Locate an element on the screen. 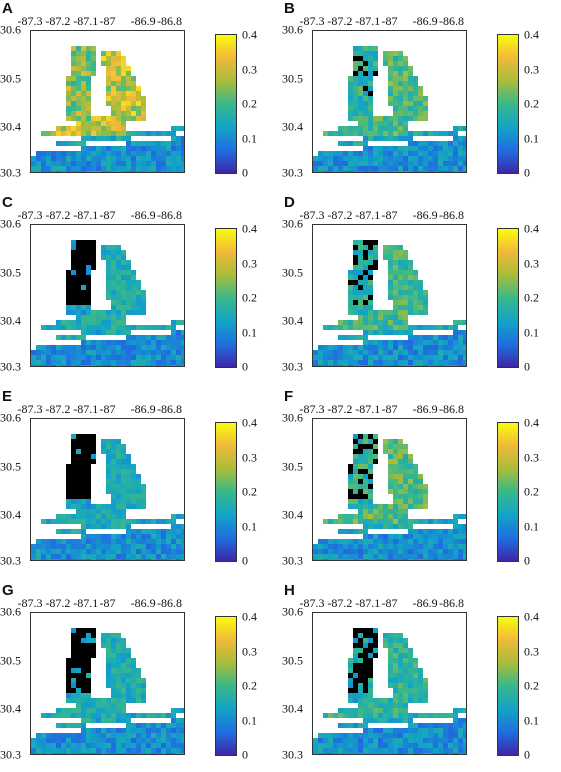 This screenshot has width=561, height=772. longitude-tick-label: -87.1 is located at coordinates (86, 215).